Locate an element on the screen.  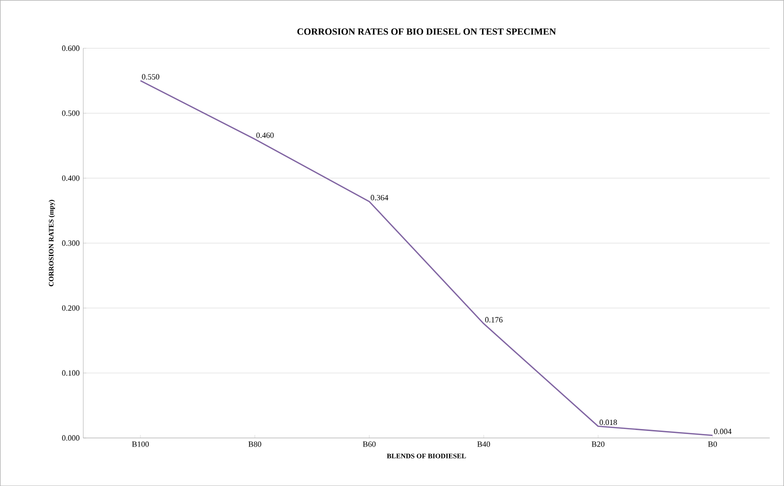
chart-title: CORROSION RATES OF BIO DIESEL ON TEST SPECIMEN is located at coordinates (426, 31).